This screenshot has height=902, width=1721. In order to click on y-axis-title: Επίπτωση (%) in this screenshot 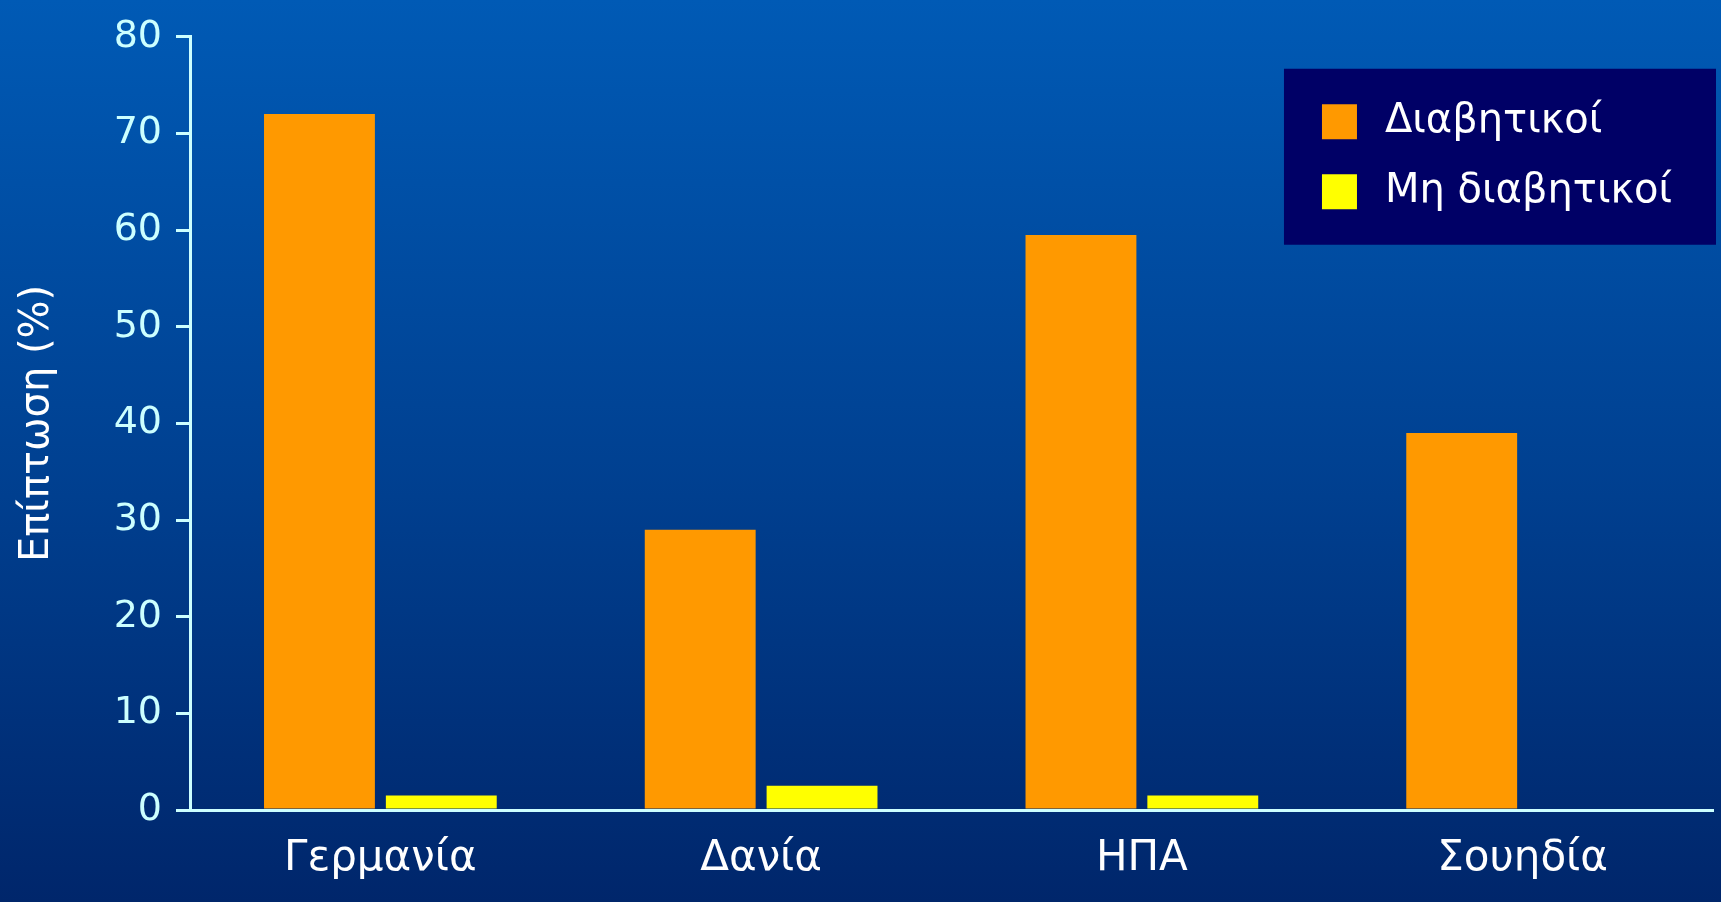, I will do `click(34, 423)`.